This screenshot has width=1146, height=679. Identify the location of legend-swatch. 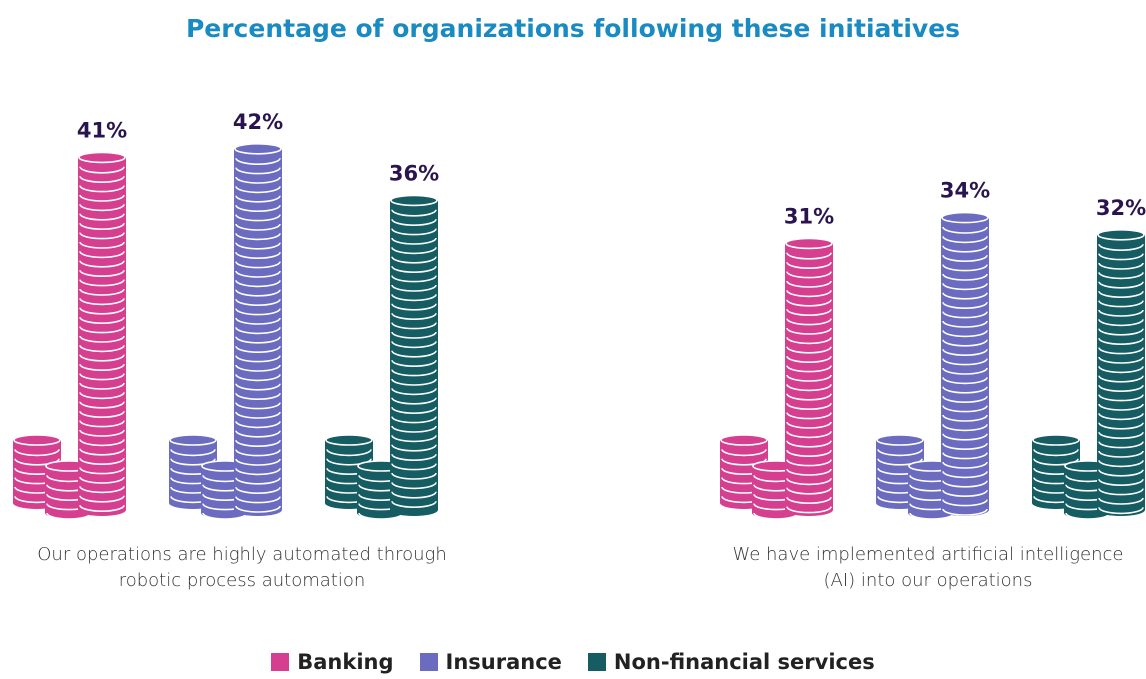
(428, 662).